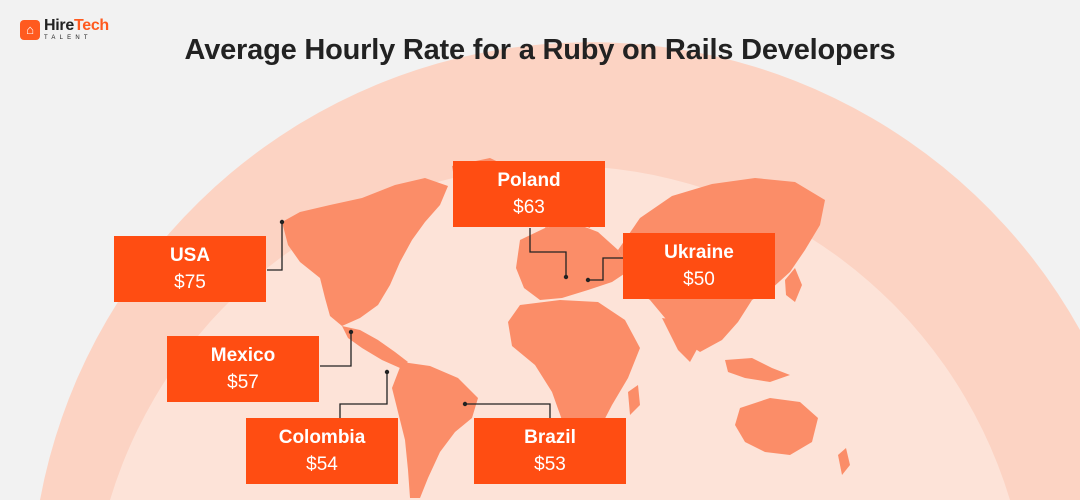 The image size is (1080, 500). I want to click on country-label: USA, so click(190, 255).